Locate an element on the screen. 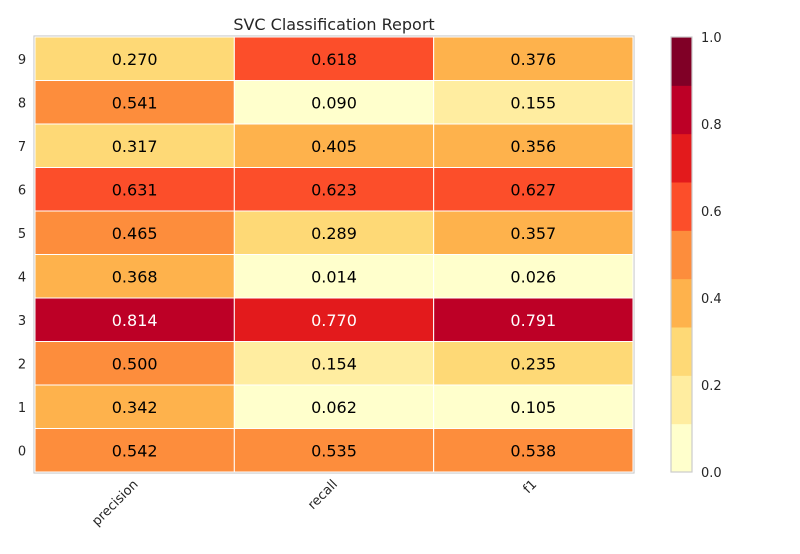  cell-value-label: 0.014 is located at coordinates (334, 276).